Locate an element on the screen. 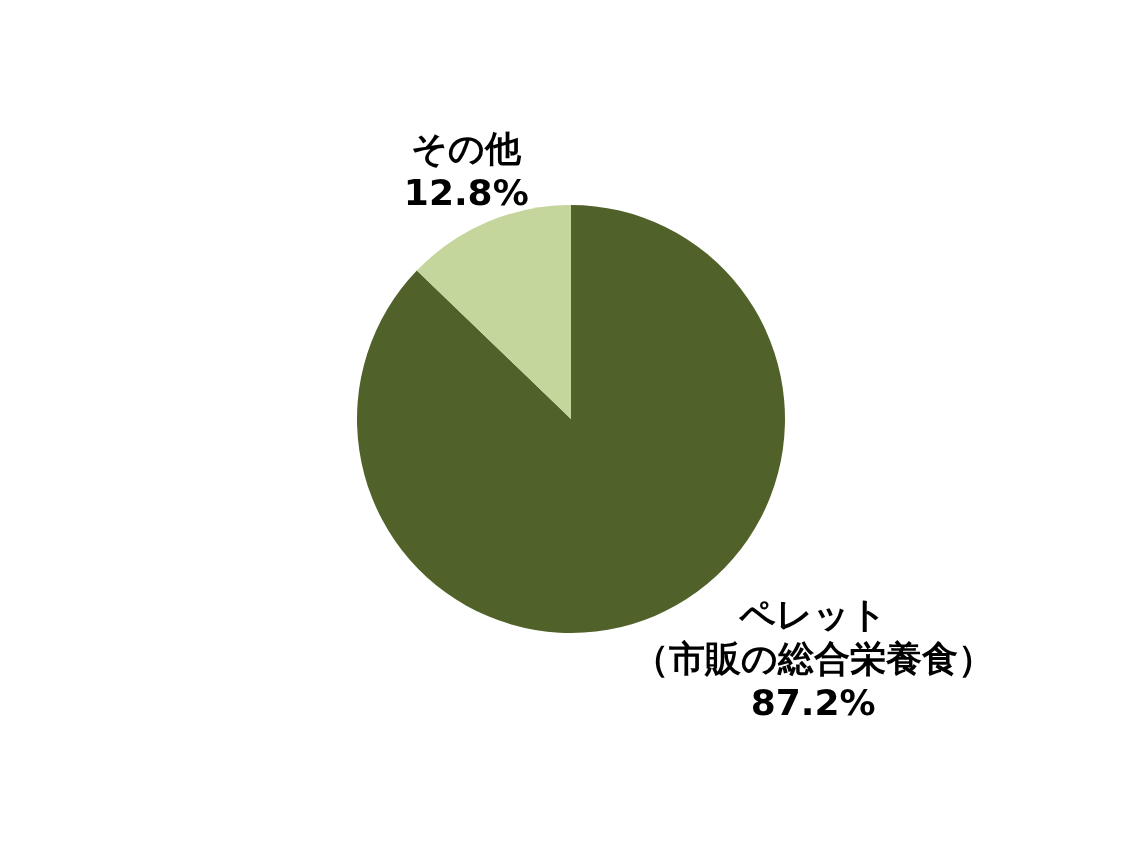  slice-label: ペレット（市販の総合栄養食） is located at coordinates (813, 637).